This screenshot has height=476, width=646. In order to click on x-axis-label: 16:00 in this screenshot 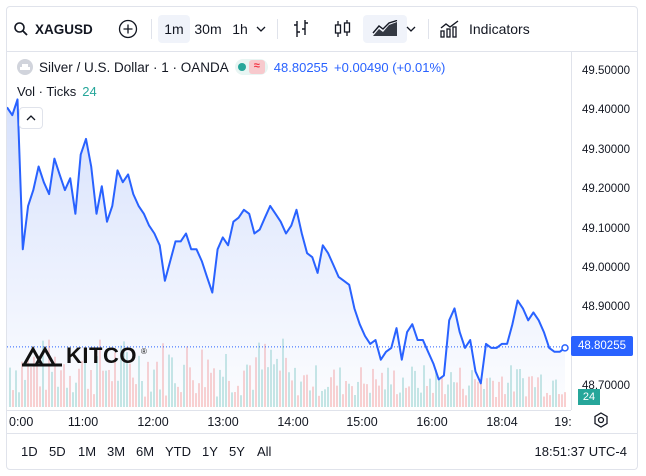, I will do `click(432, 422)`.